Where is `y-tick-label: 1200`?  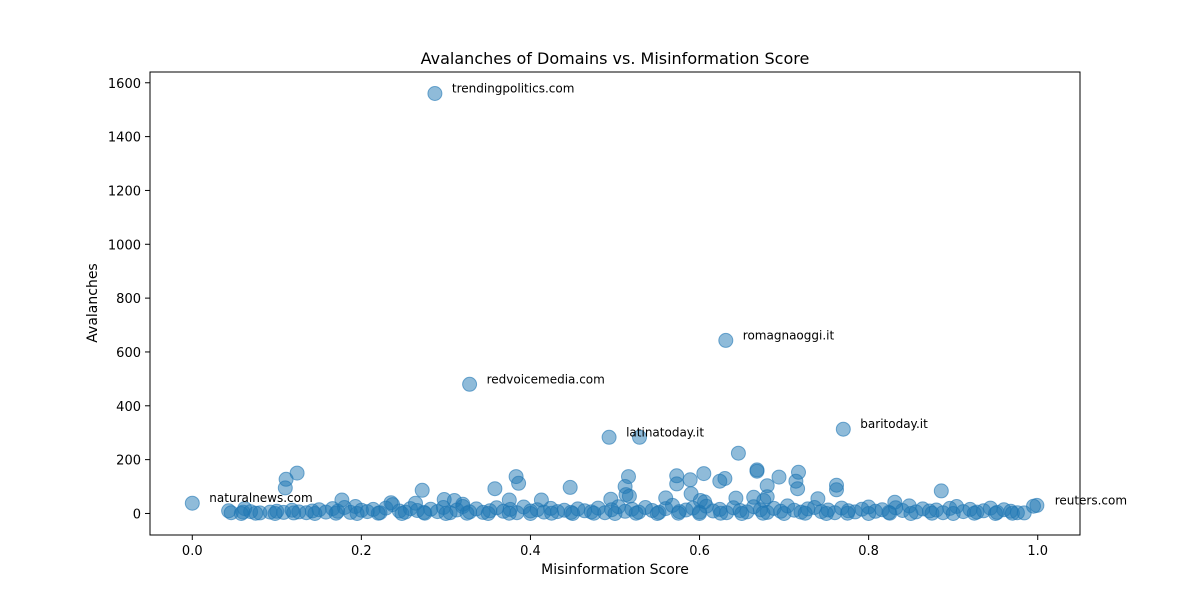 y-tick-label: 1200 is located at coordinates (124, 191).